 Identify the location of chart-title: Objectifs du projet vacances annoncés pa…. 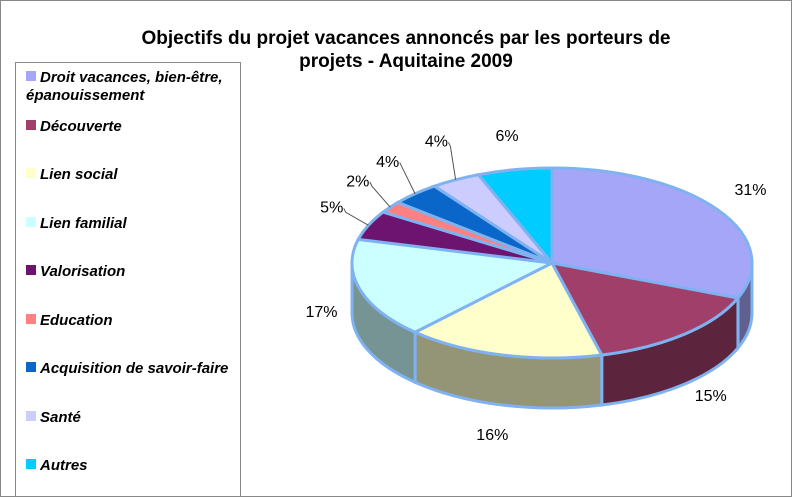
(406, 50).